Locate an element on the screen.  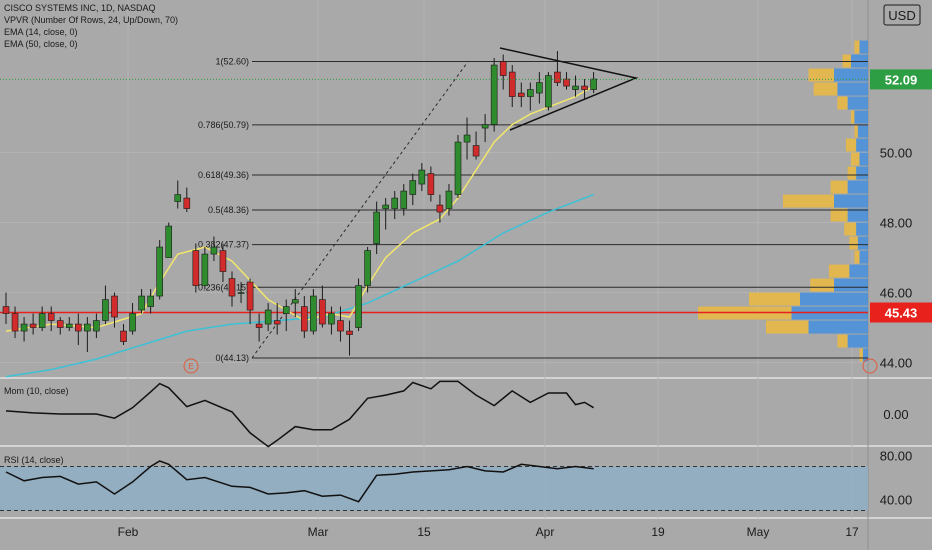
rsi-pane-label: RSI (14, close) is located at coordinates (34, 460).